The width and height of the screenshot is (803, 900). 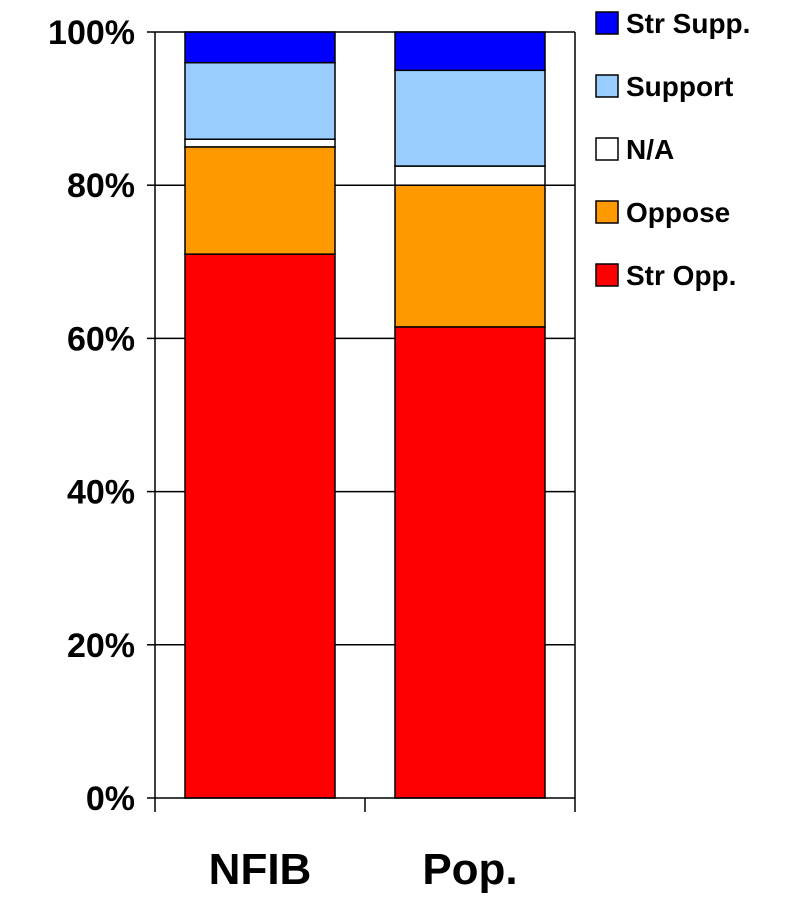 What do you see at coordinates (110, 799) in the screenshot?
I see `y-tick-label: 0%` at bounding box center [110, 799].